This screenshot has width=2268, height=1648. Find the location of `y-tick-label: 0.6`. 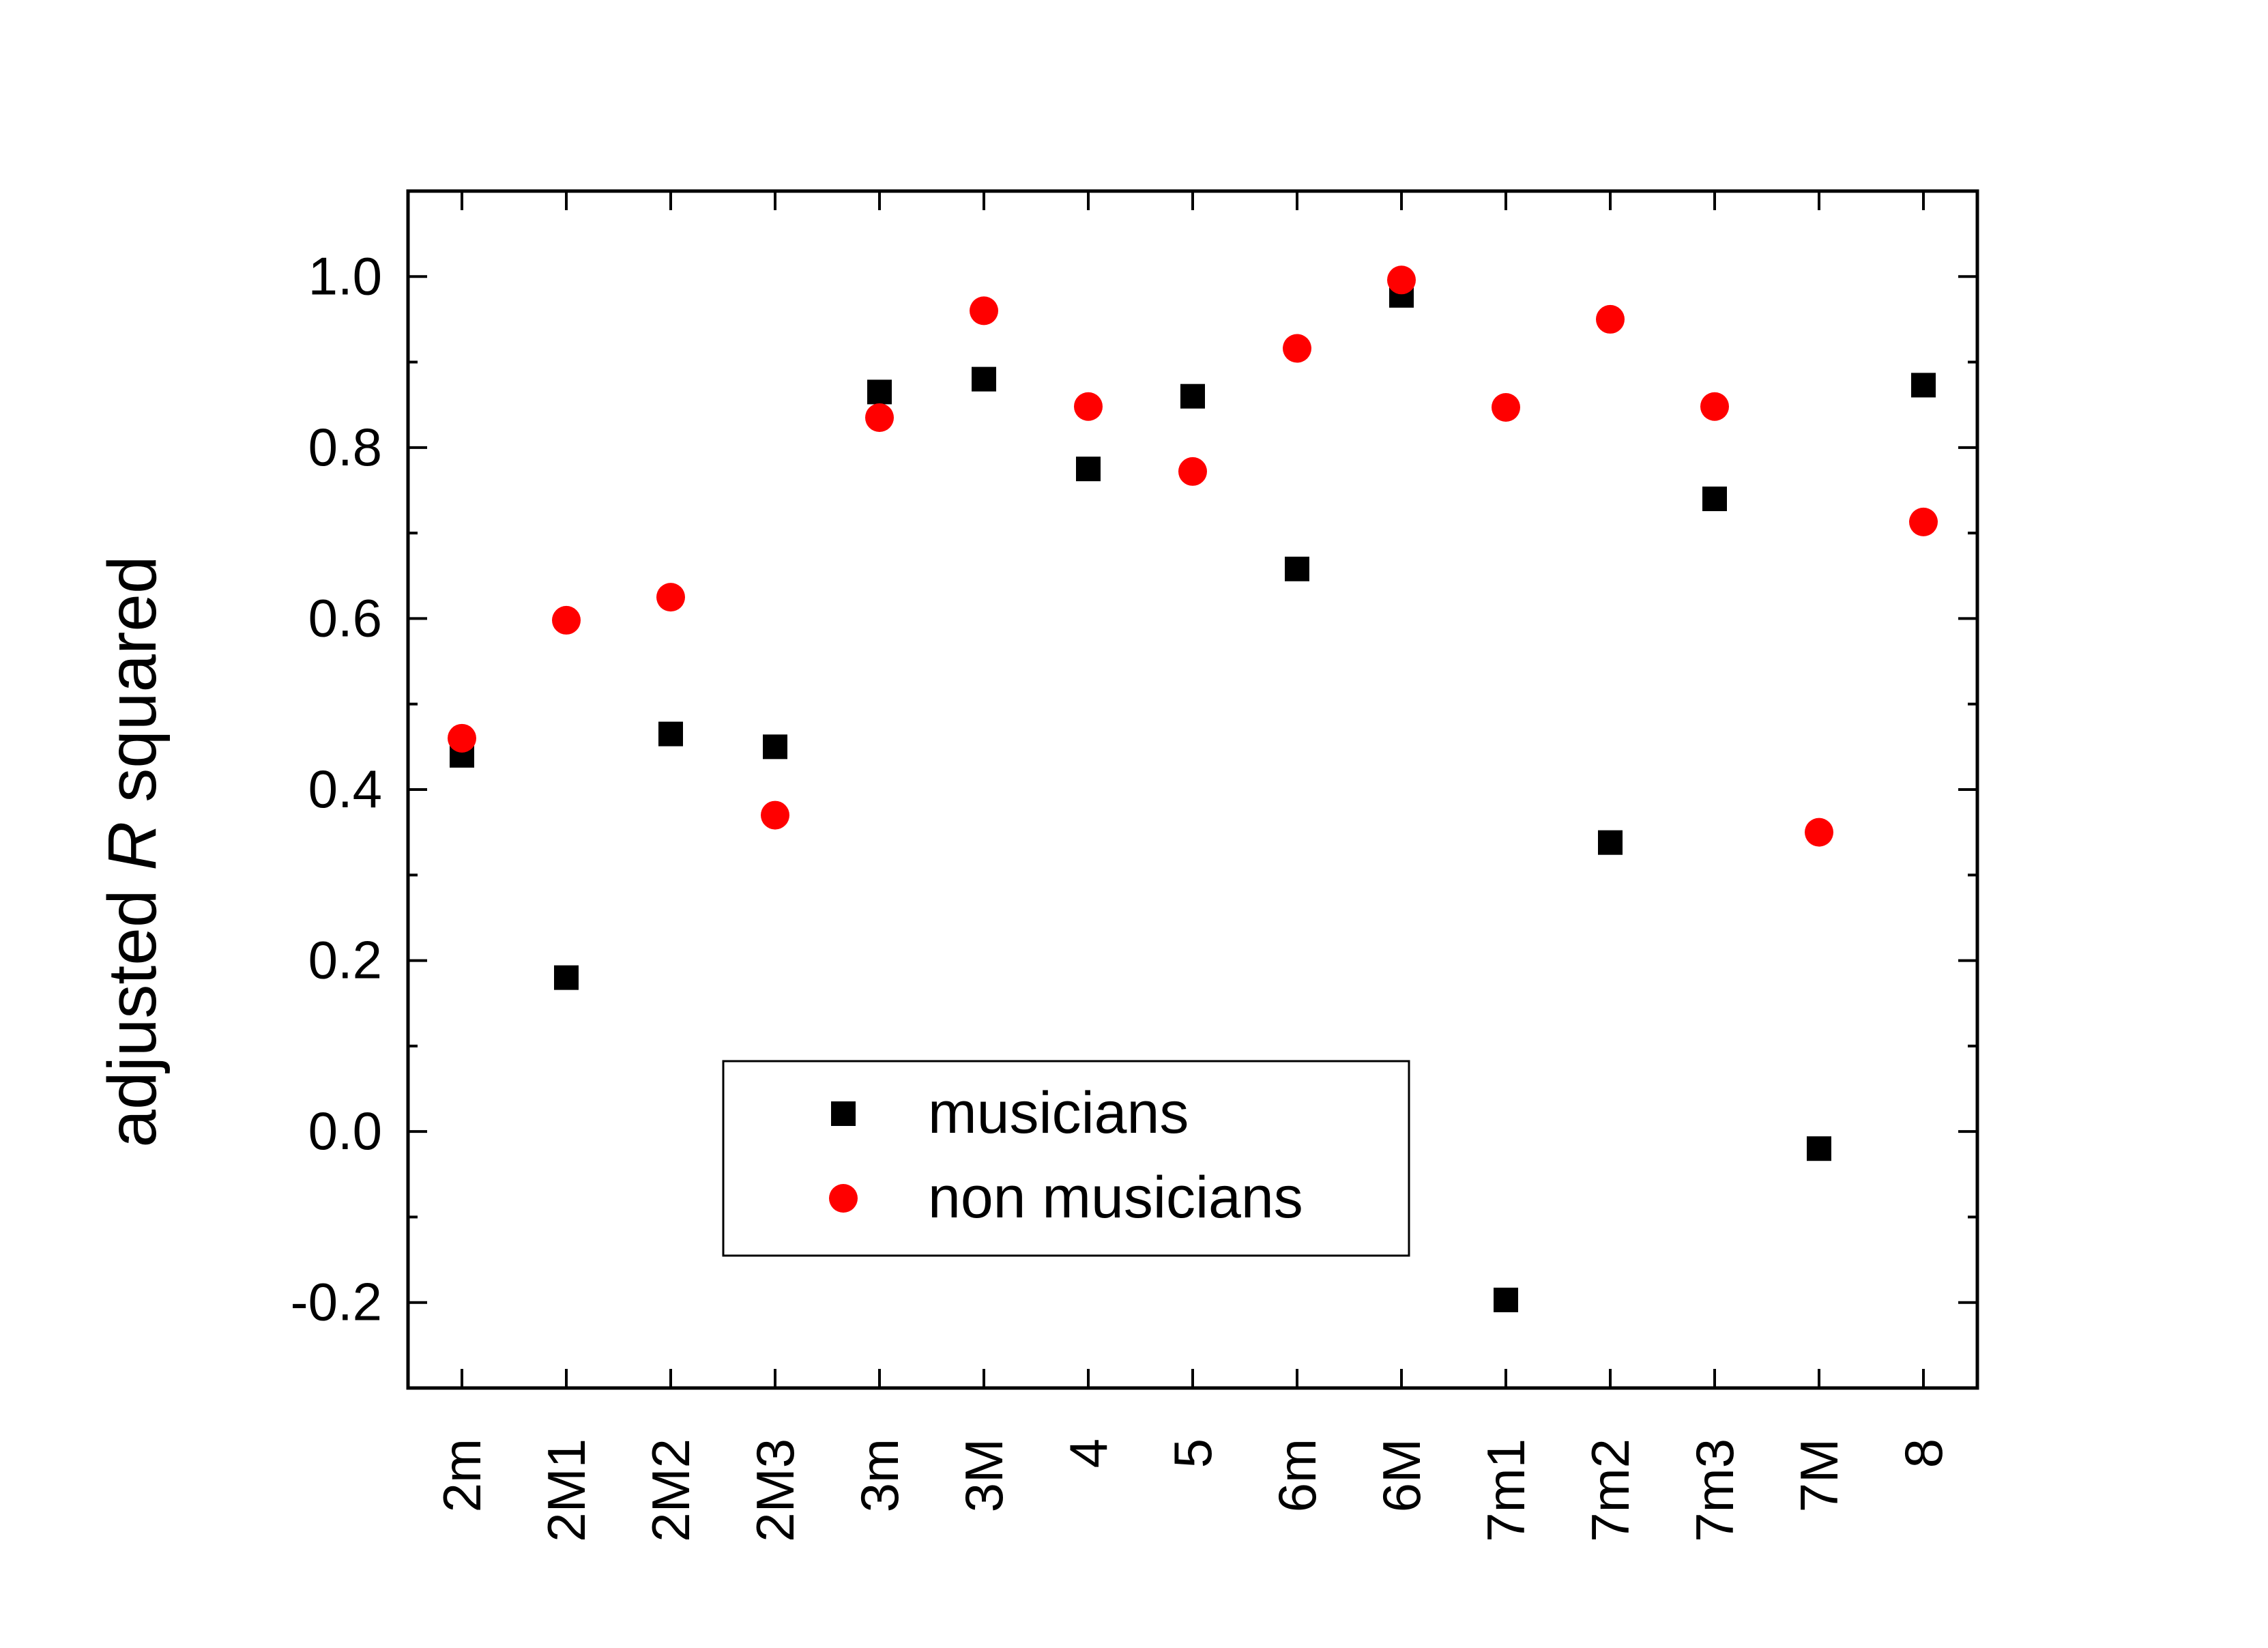

y-tick-label: 0.6 is located at coordinates (345, 618).